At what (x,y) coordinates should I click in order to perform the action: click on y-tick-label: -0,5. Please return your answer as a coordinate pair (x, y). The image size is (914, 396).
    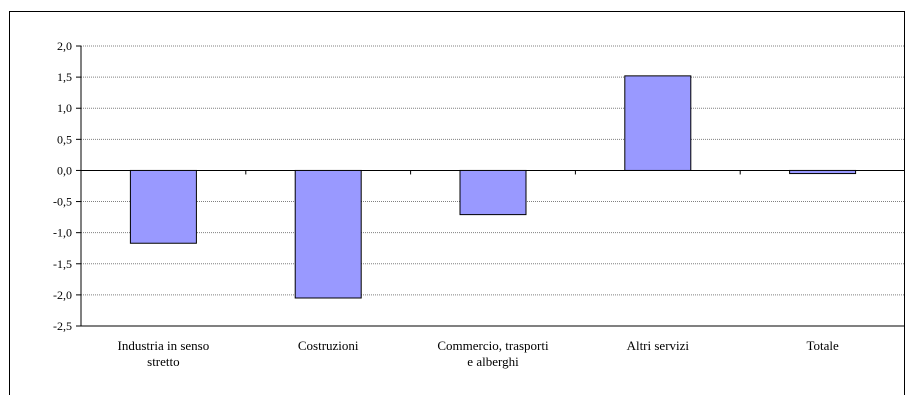
    Looking at the image, I should click on (62, 202).